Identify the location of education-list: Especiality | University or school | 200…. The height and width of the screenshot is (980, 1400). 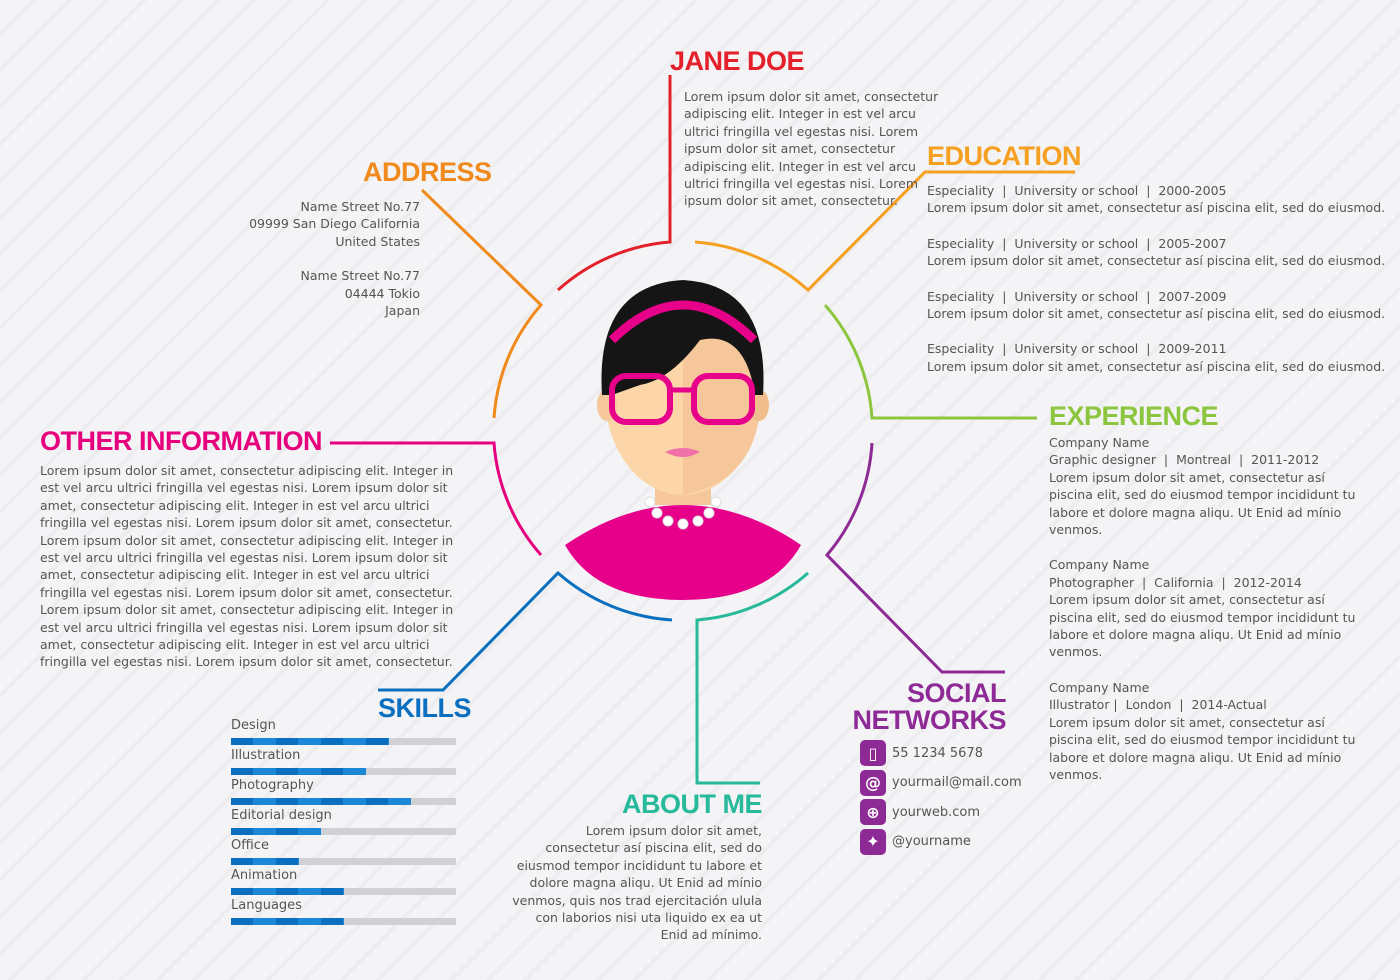
(1157, 287).